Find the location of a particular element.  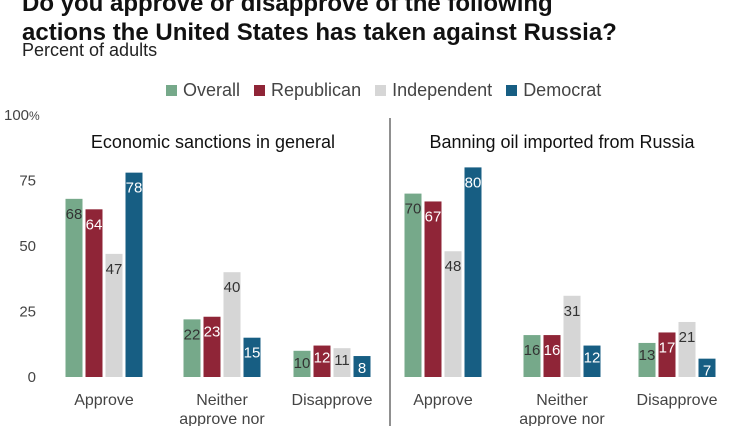

bar-overall-p2-c2 is located at coordinates (532, 356).